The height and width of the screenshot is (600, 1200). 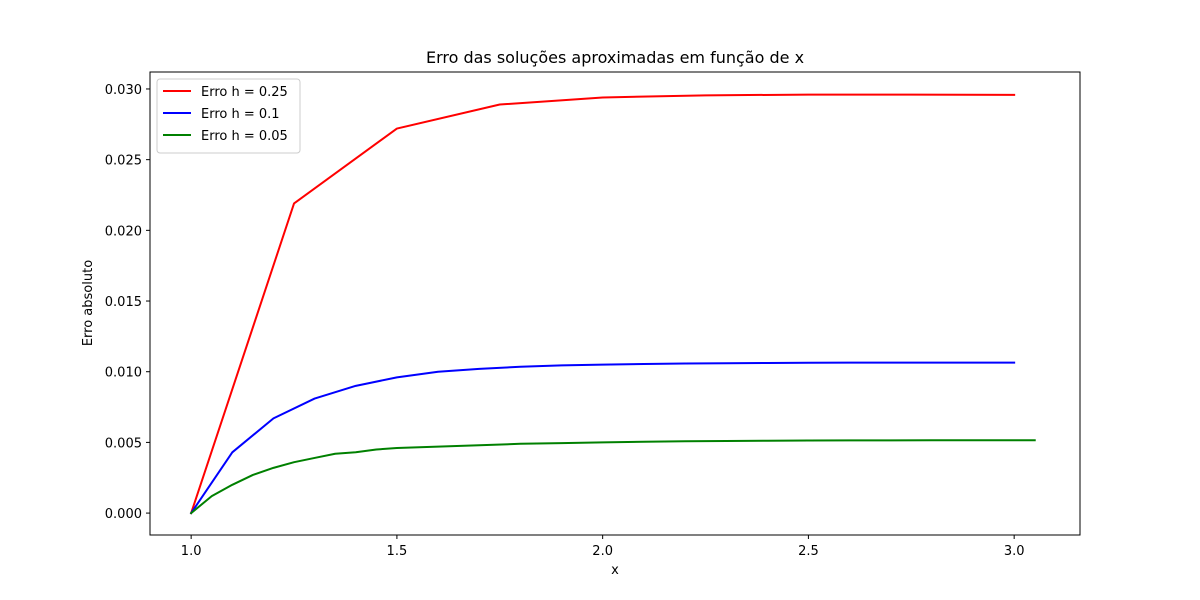 What do you see at coordinates (123, 90) in the screenshot?
I see `y-tick-label: 0.030` at bounding box center [123, 90].